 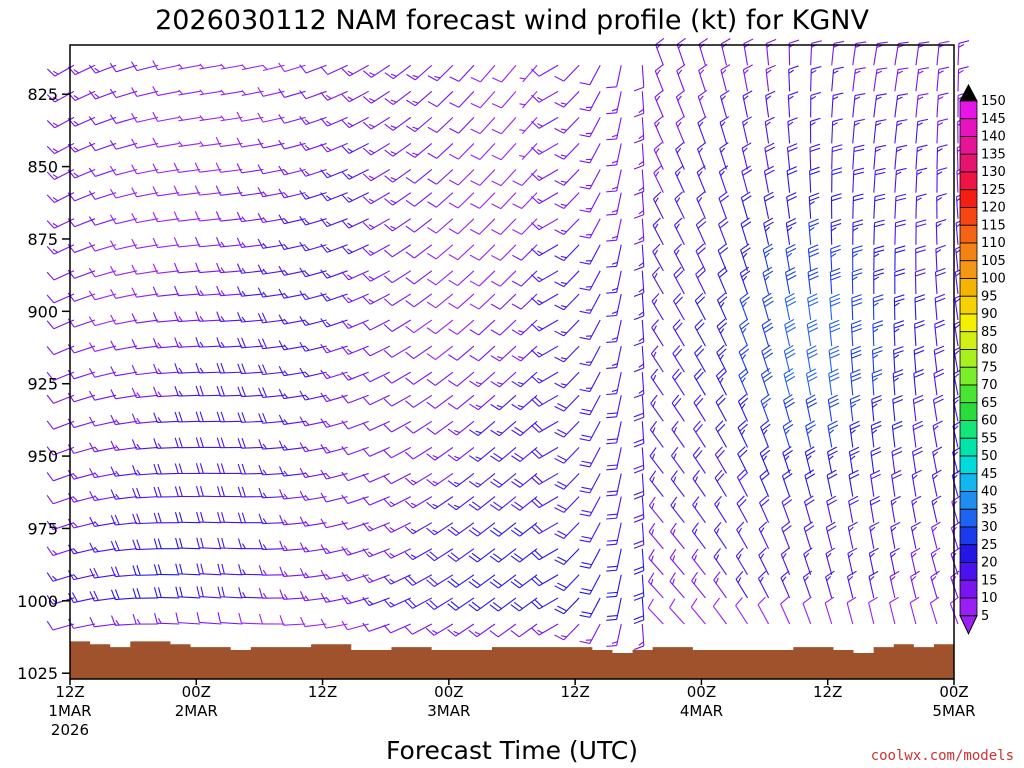 What do you see at coordinates (42, 239) in the screenshot?
I see `y-tick-label: 875` at bounding box center [42, 239].